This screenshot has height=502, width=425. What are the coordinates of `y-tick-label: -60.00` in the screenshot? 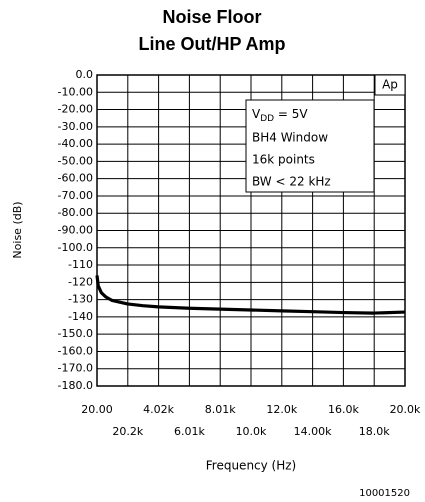 It's located at (75, 178).